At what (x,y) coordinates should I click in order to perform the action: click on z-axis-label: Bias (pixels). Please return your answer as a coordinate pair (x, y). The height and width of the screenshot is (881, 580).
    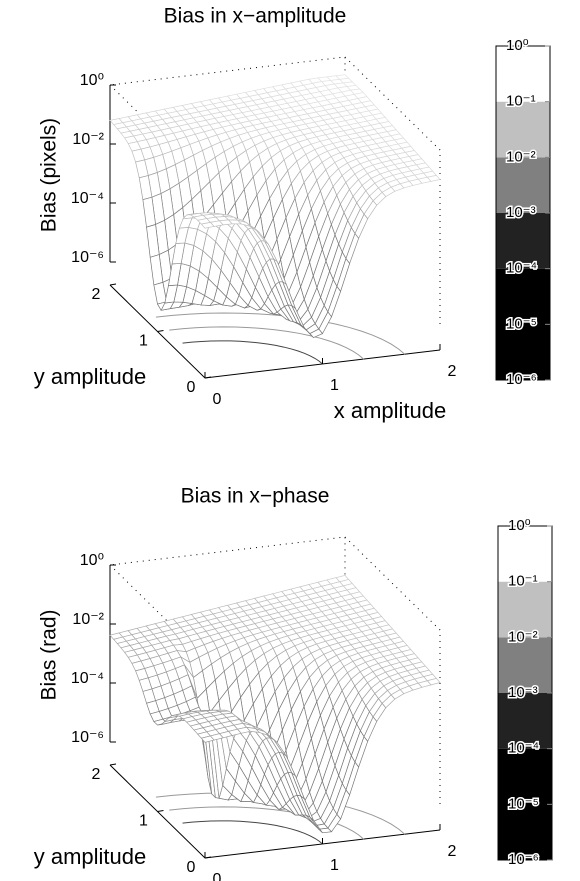
    Looking at the image, I should click on (49, 175).